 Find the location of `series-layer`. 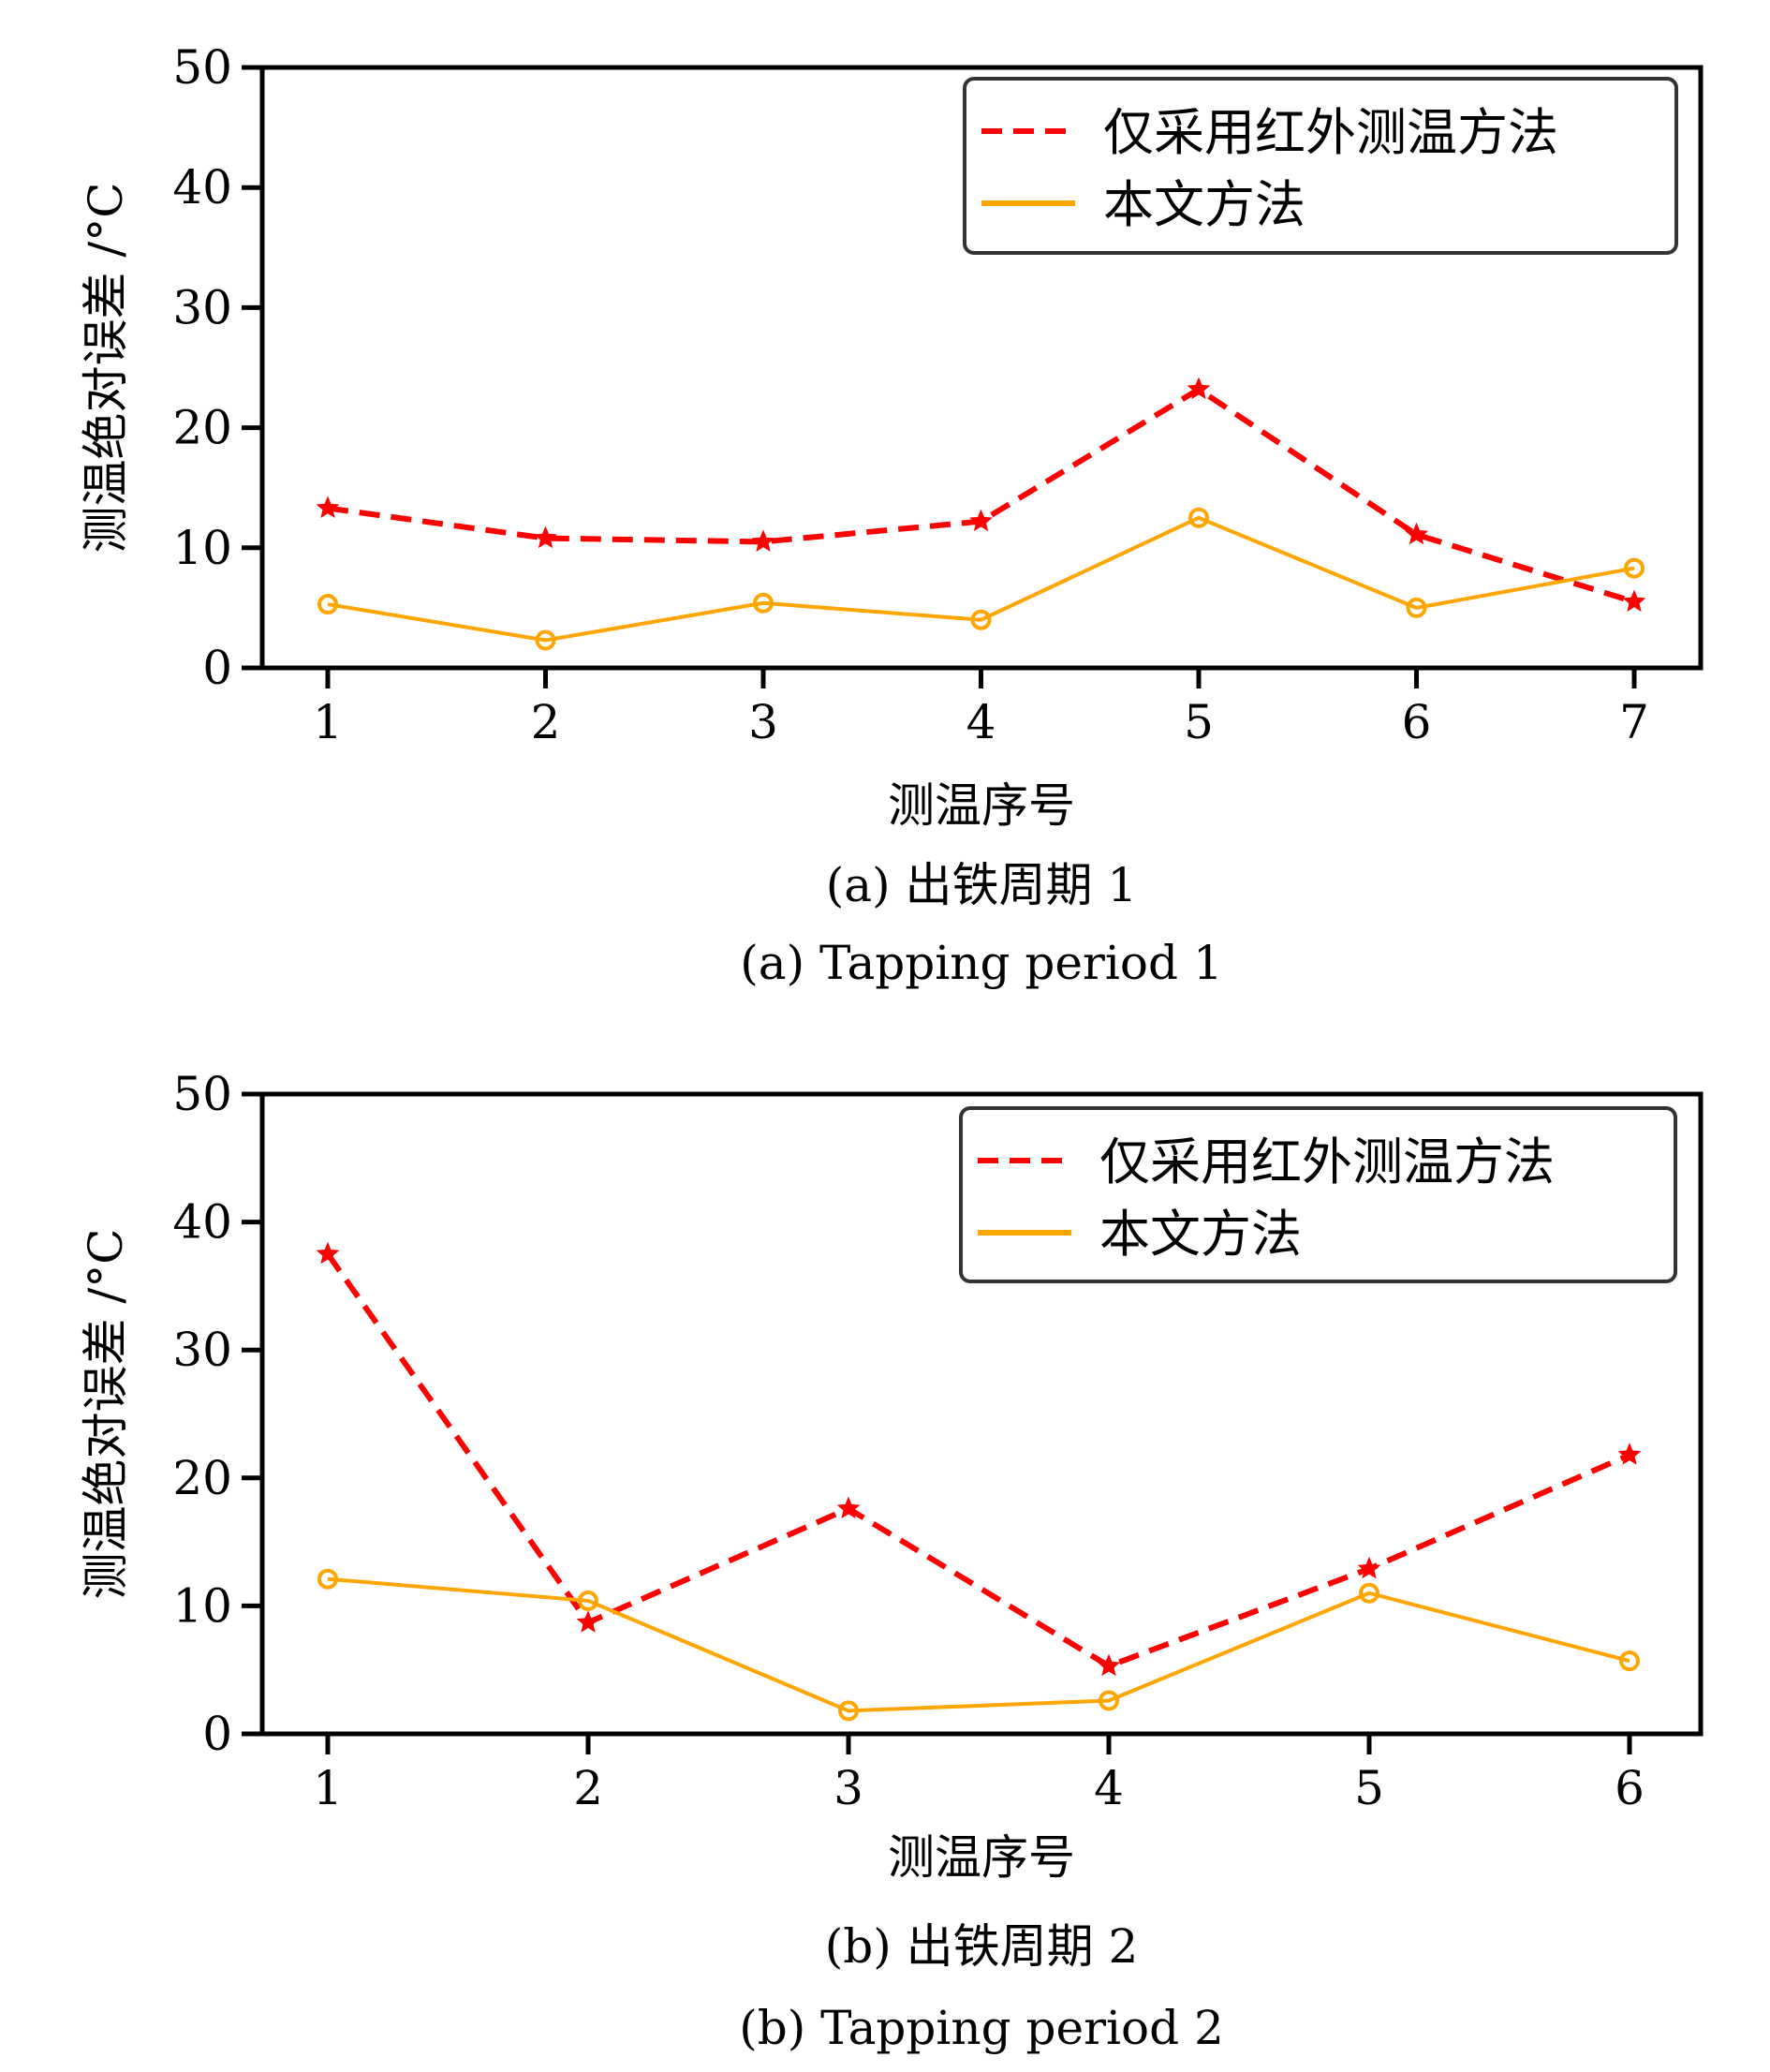

series-layer is located at coordinates (981, 514).